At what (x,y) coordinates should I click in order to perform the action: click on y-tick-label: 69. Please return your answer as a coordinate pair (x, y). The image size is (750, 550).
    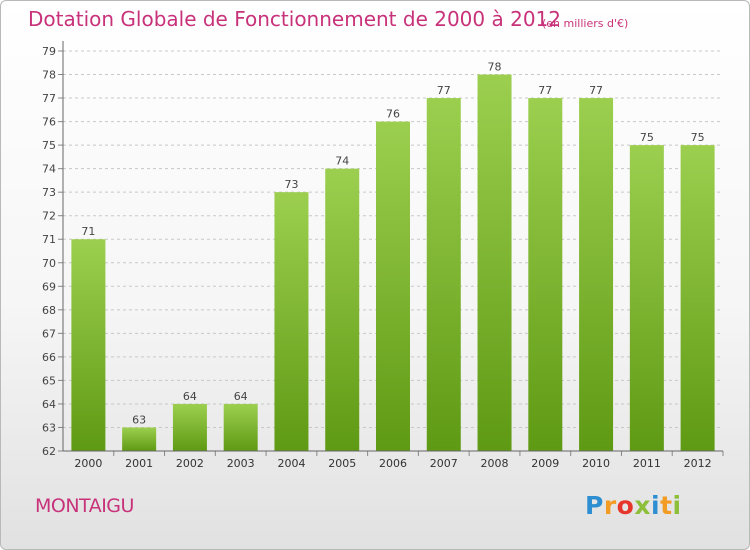
    Looking at the image, I should click on (49, 286).